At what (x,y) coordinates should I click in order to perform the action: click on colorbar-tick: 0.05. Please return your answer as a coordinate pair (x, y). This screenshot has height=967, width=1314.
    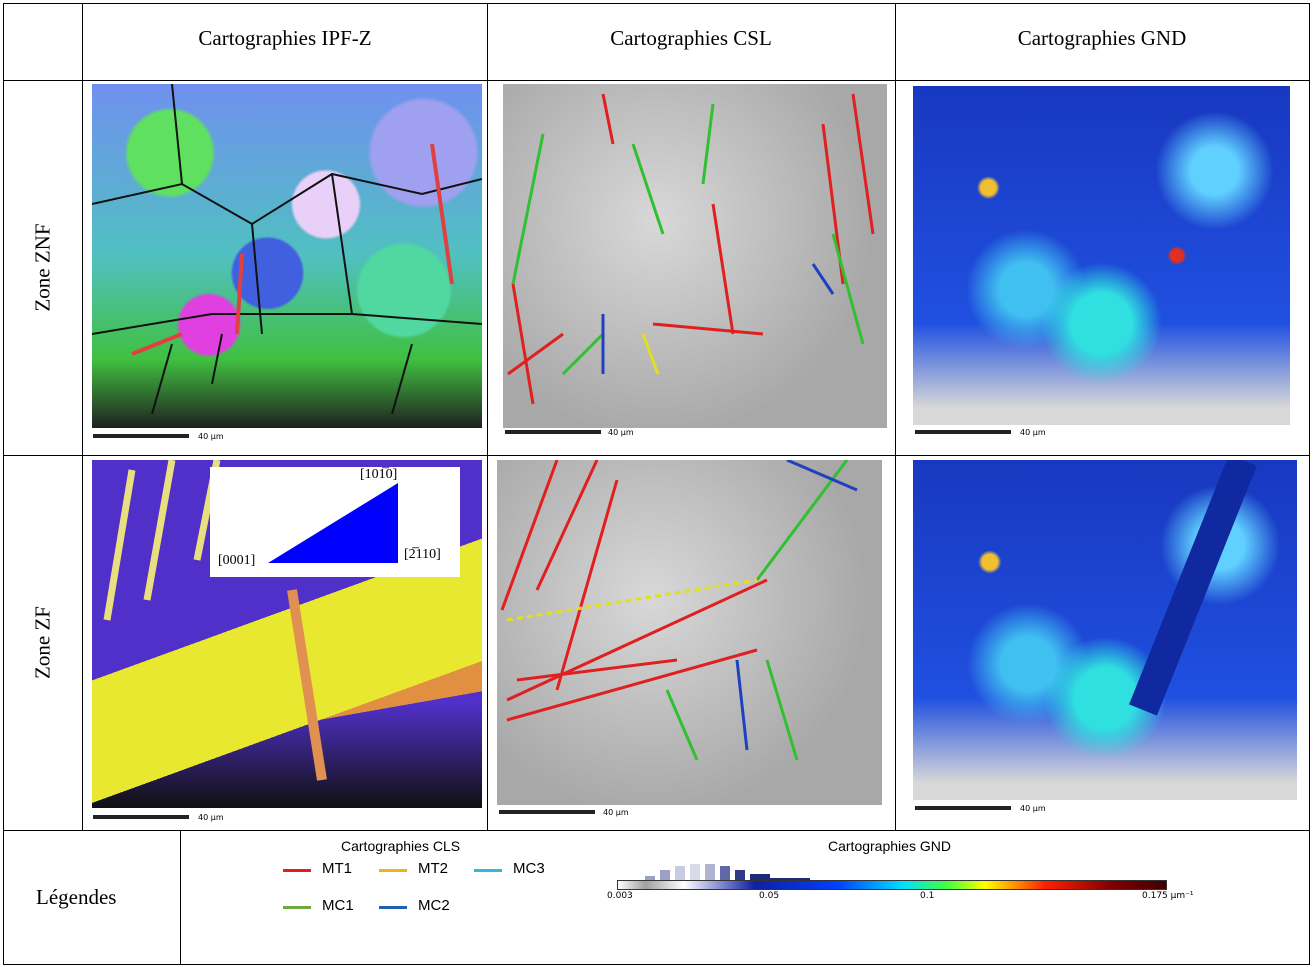
    Looking at the image, I should click on (769, 896).